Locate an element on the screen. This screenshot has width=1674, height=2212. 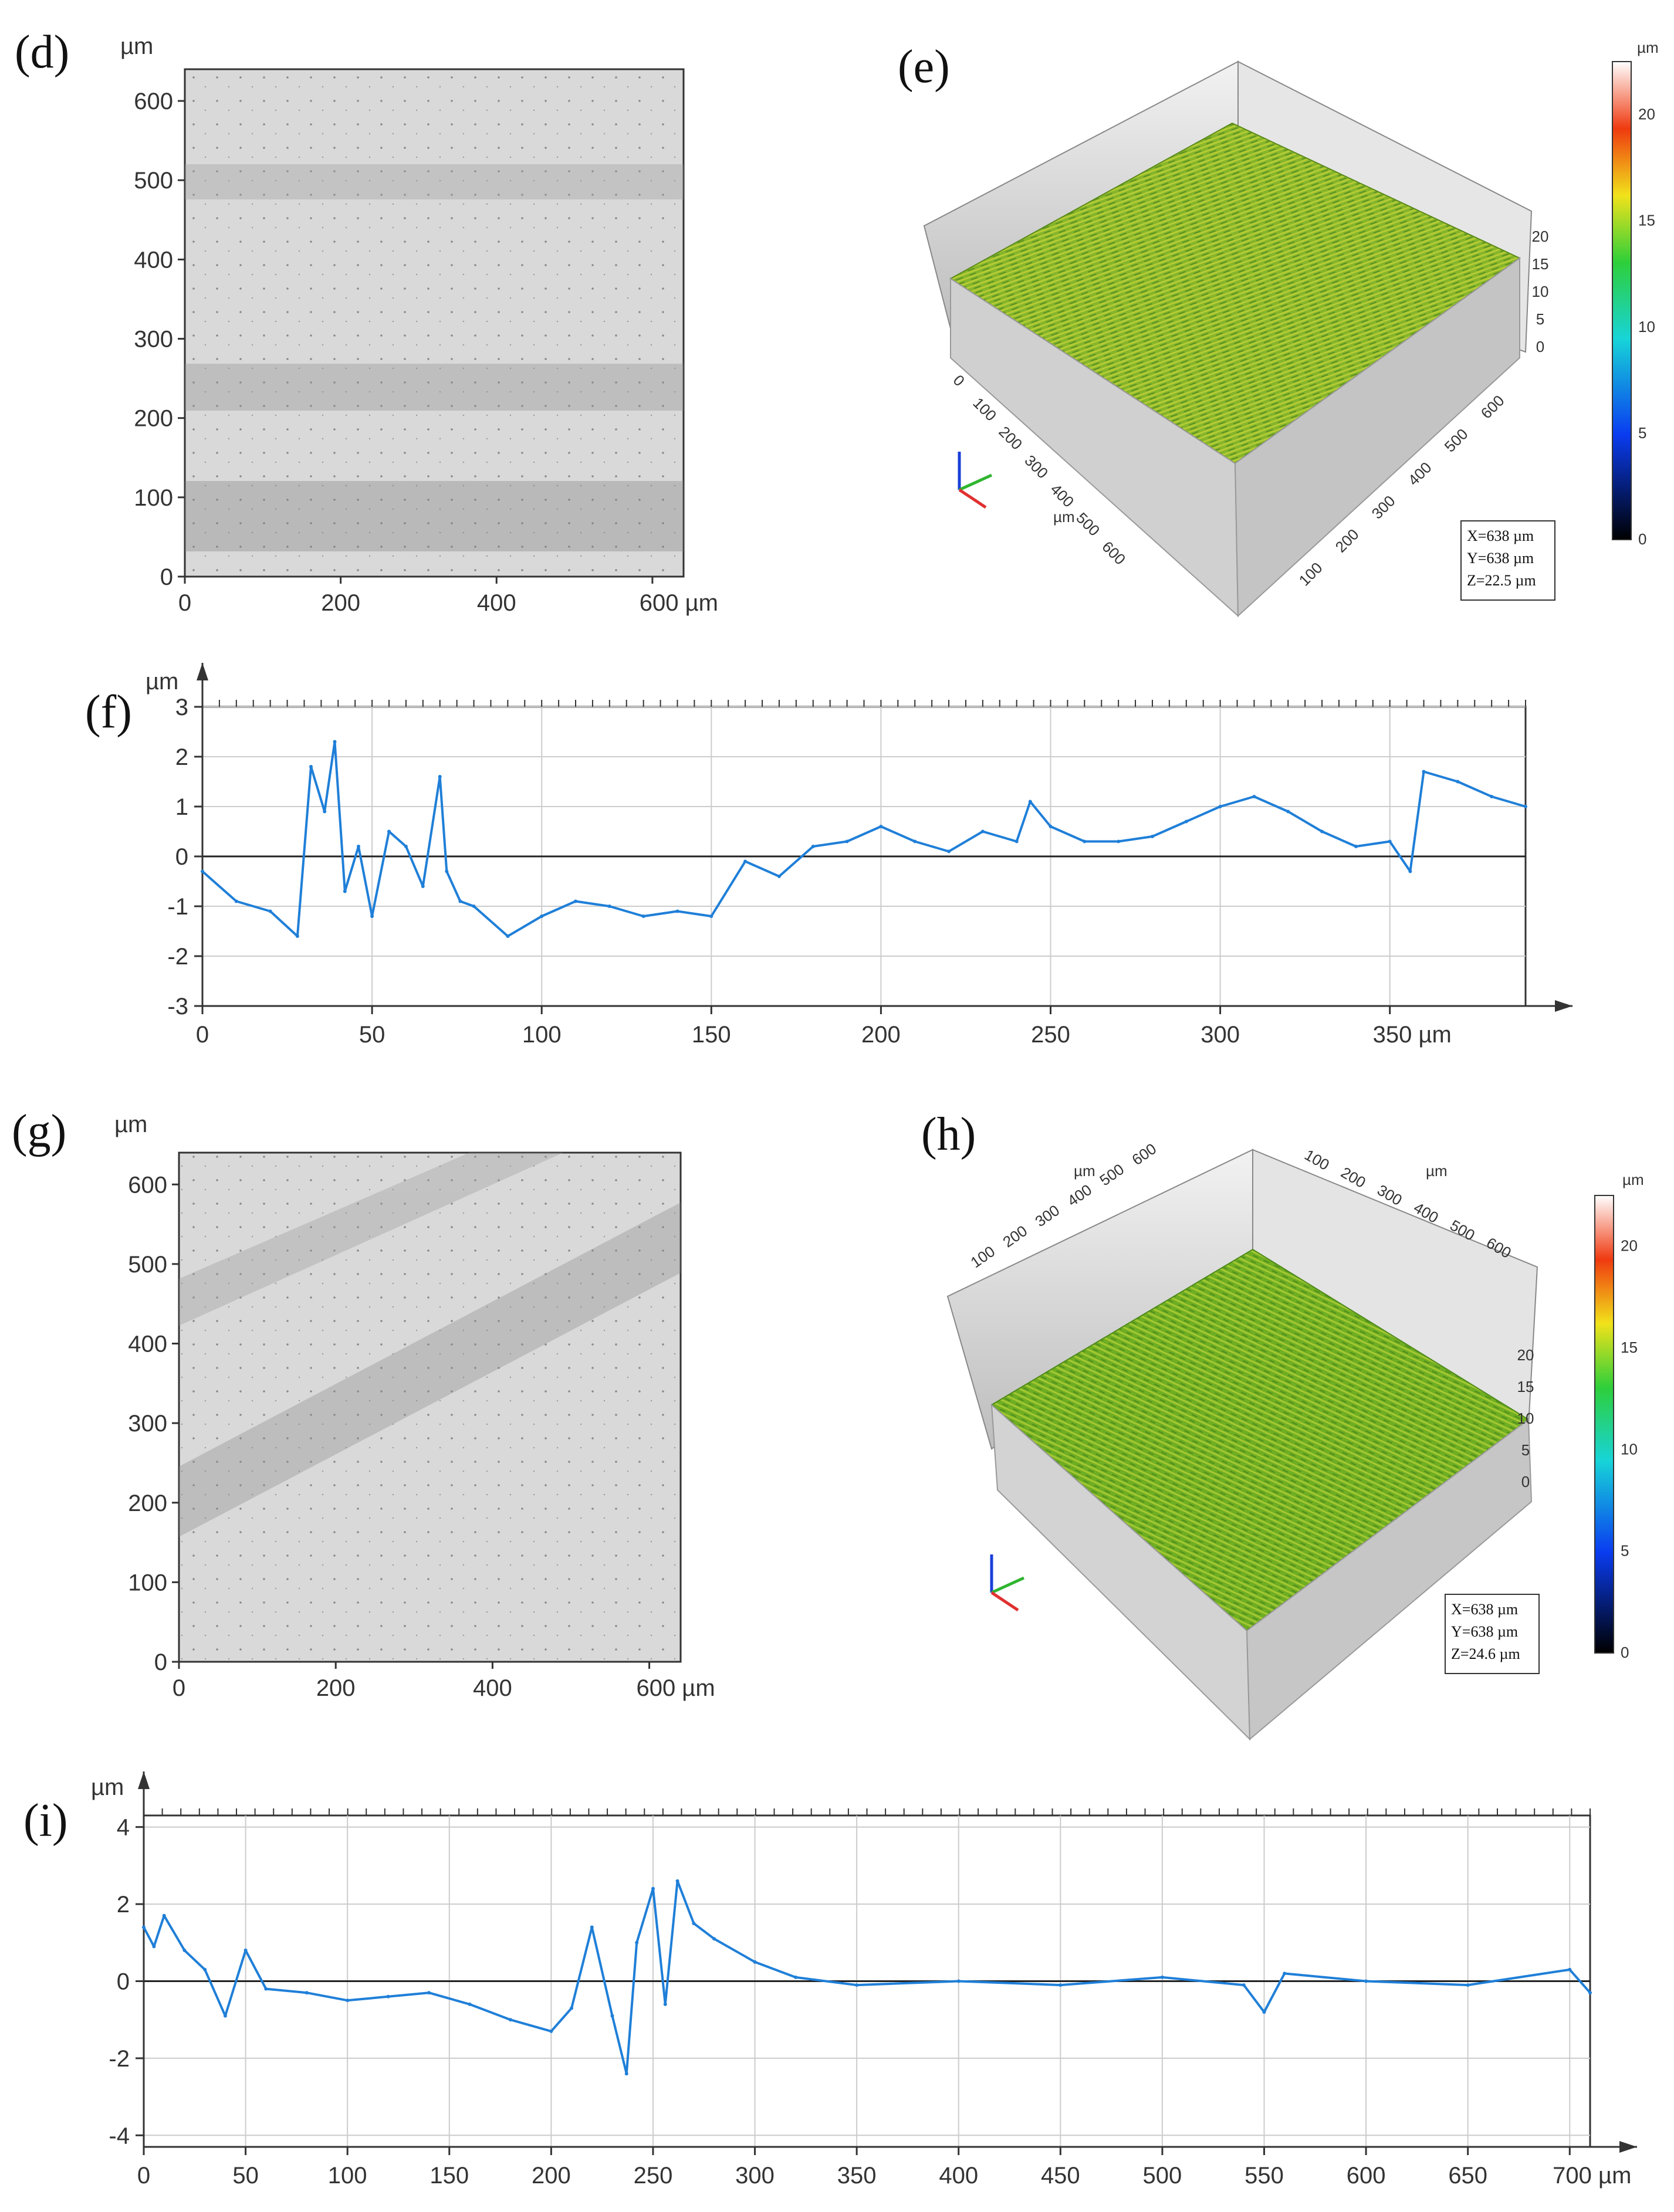
panel-g-bands is located at coordinates (430, 1345).